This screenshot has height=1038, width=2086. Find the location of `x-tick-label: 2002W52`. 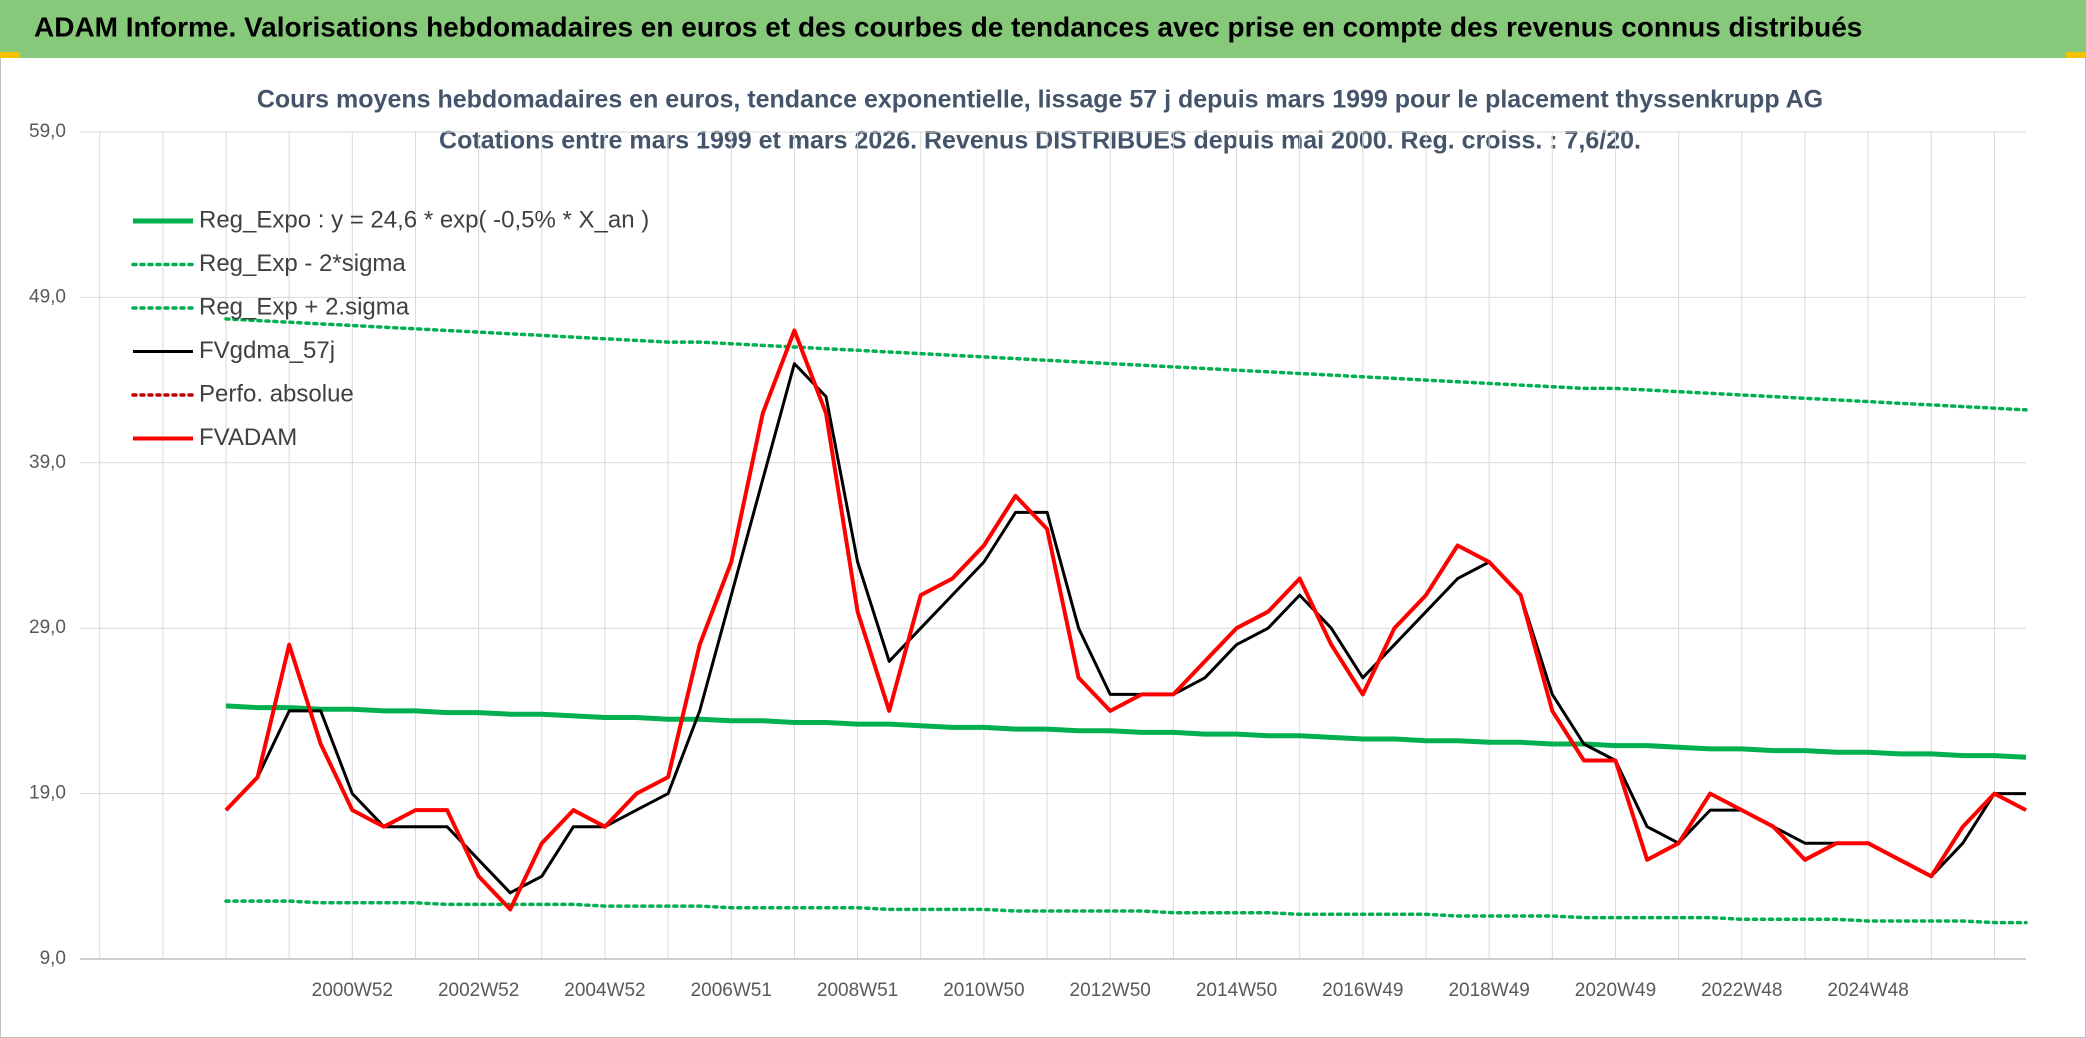

x-tick-label: 2002W52 is located at coordinates (478, 990).